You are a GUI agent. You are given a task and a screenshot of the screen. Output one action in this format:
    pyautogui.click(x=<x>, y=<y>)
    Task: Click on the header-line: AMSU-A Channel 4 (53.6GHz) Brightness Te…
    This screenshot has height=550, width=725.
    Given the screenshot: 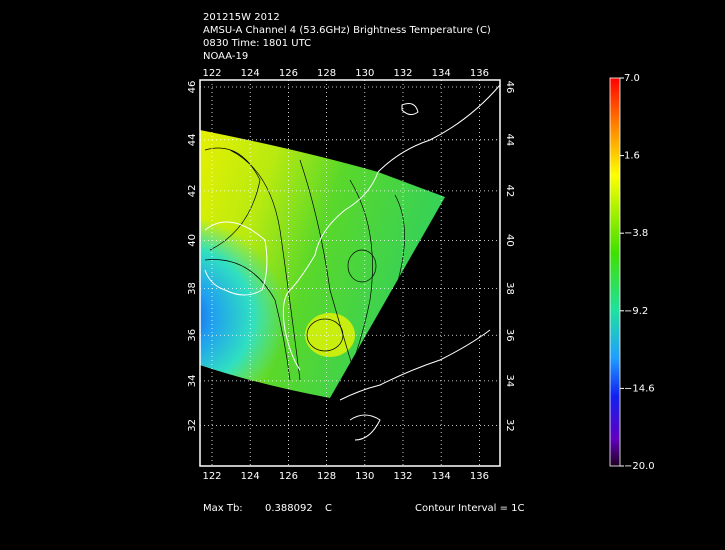 What is the action you would take?
    pyautogui.click(x=347, y=30)
    